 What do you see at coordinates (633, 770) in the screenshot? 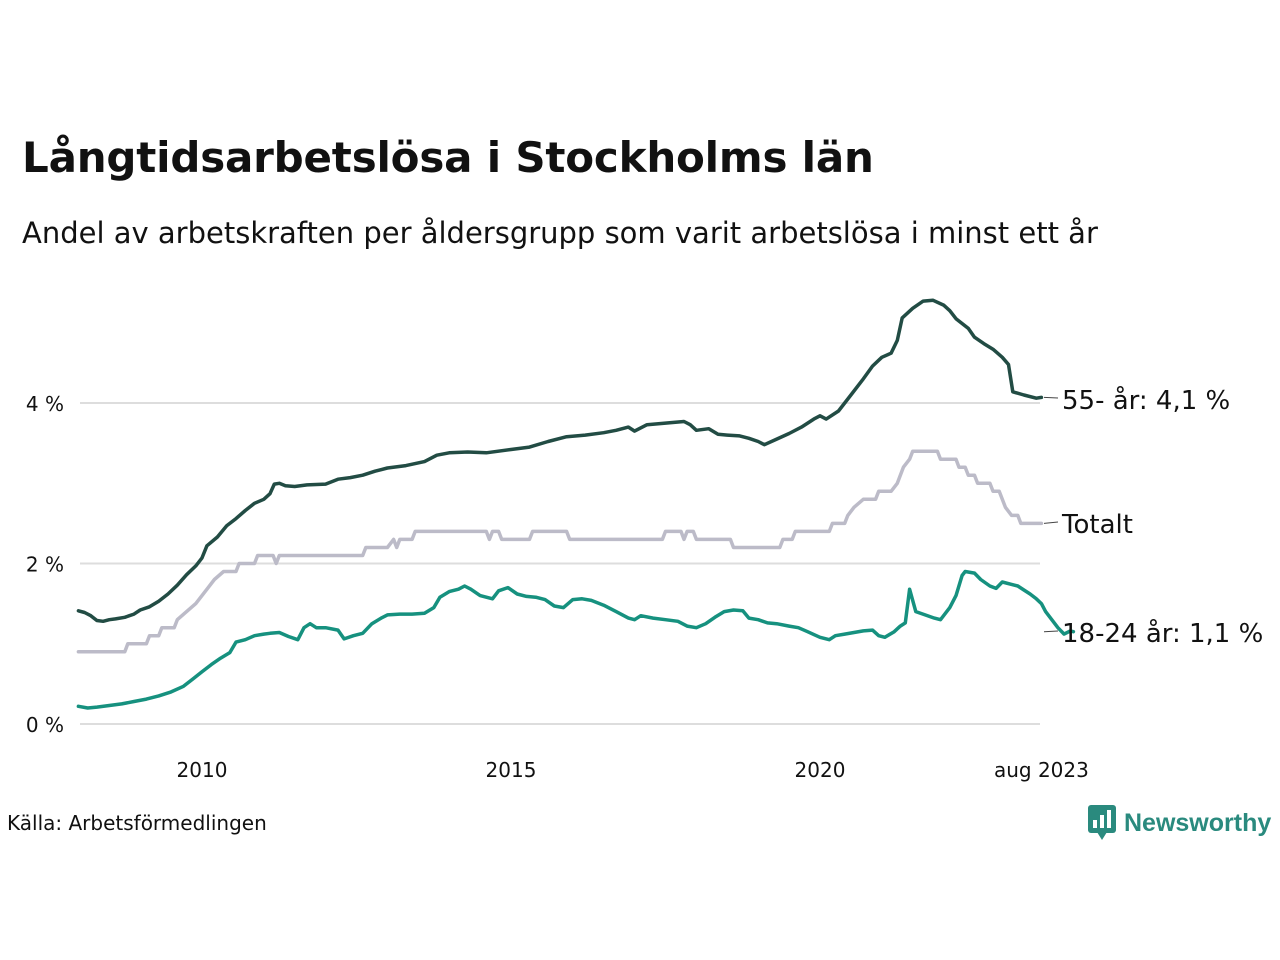
I see `x-axis-tick-labels: 2010 2015 2020 aug 2023` at bounding box center [633, 770].